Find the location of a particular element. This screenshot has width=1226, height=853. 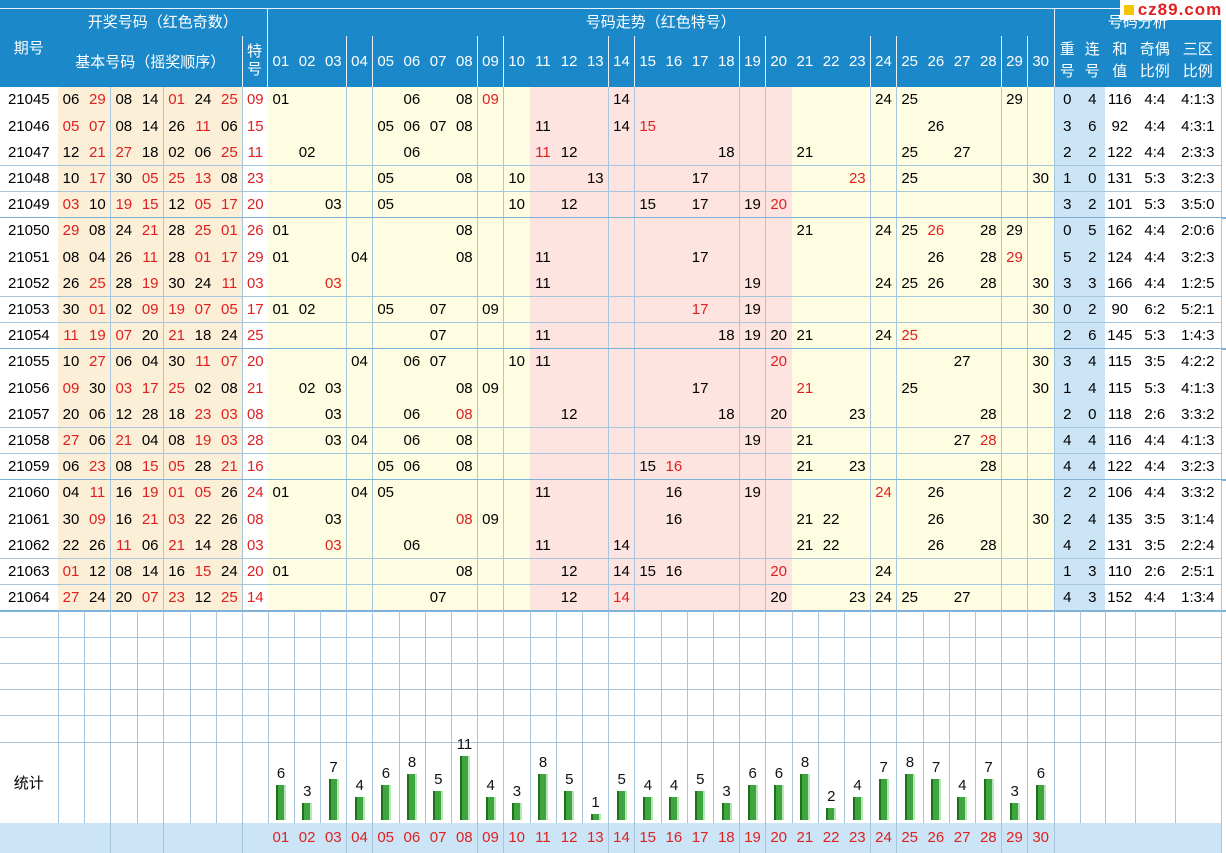

trend-cell: 06 is located at coordinates (412, 362).